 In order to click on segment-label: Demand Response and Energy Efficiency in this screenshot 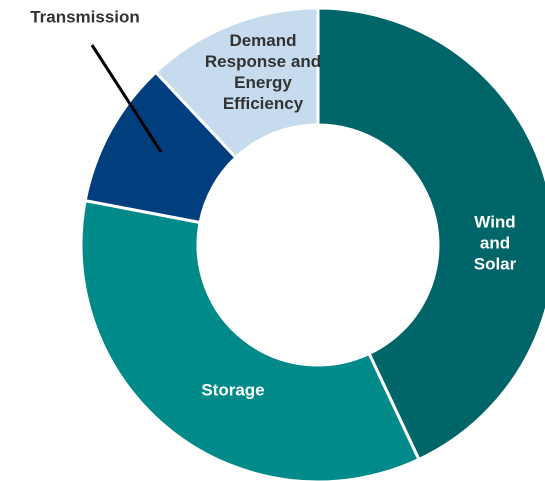, I will do `click(263, 72)`.